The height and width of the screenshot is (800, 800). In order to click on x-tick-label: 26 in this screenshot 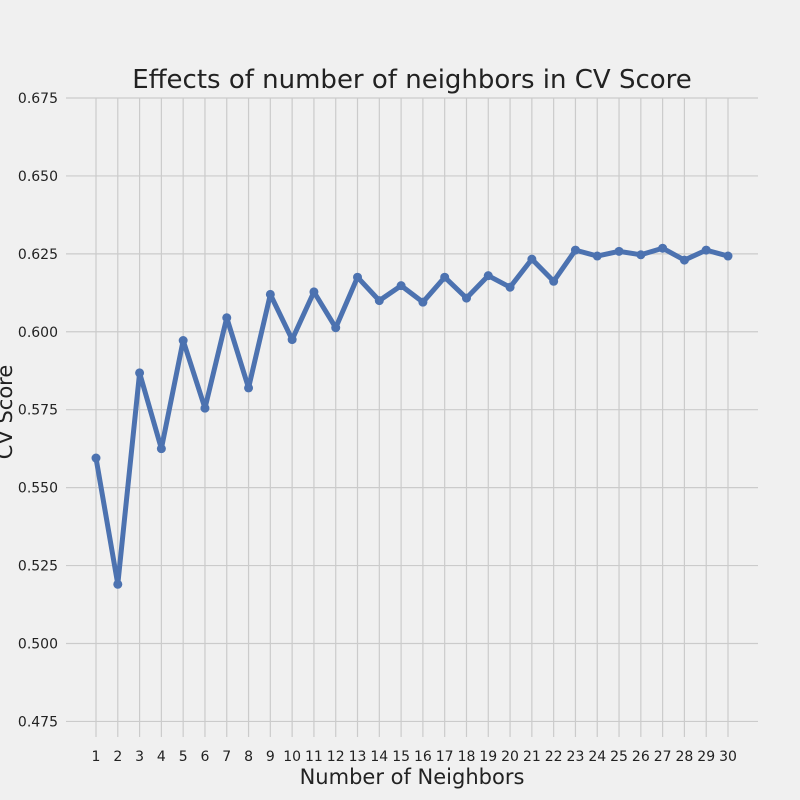, I will do `click(641, 757)`.